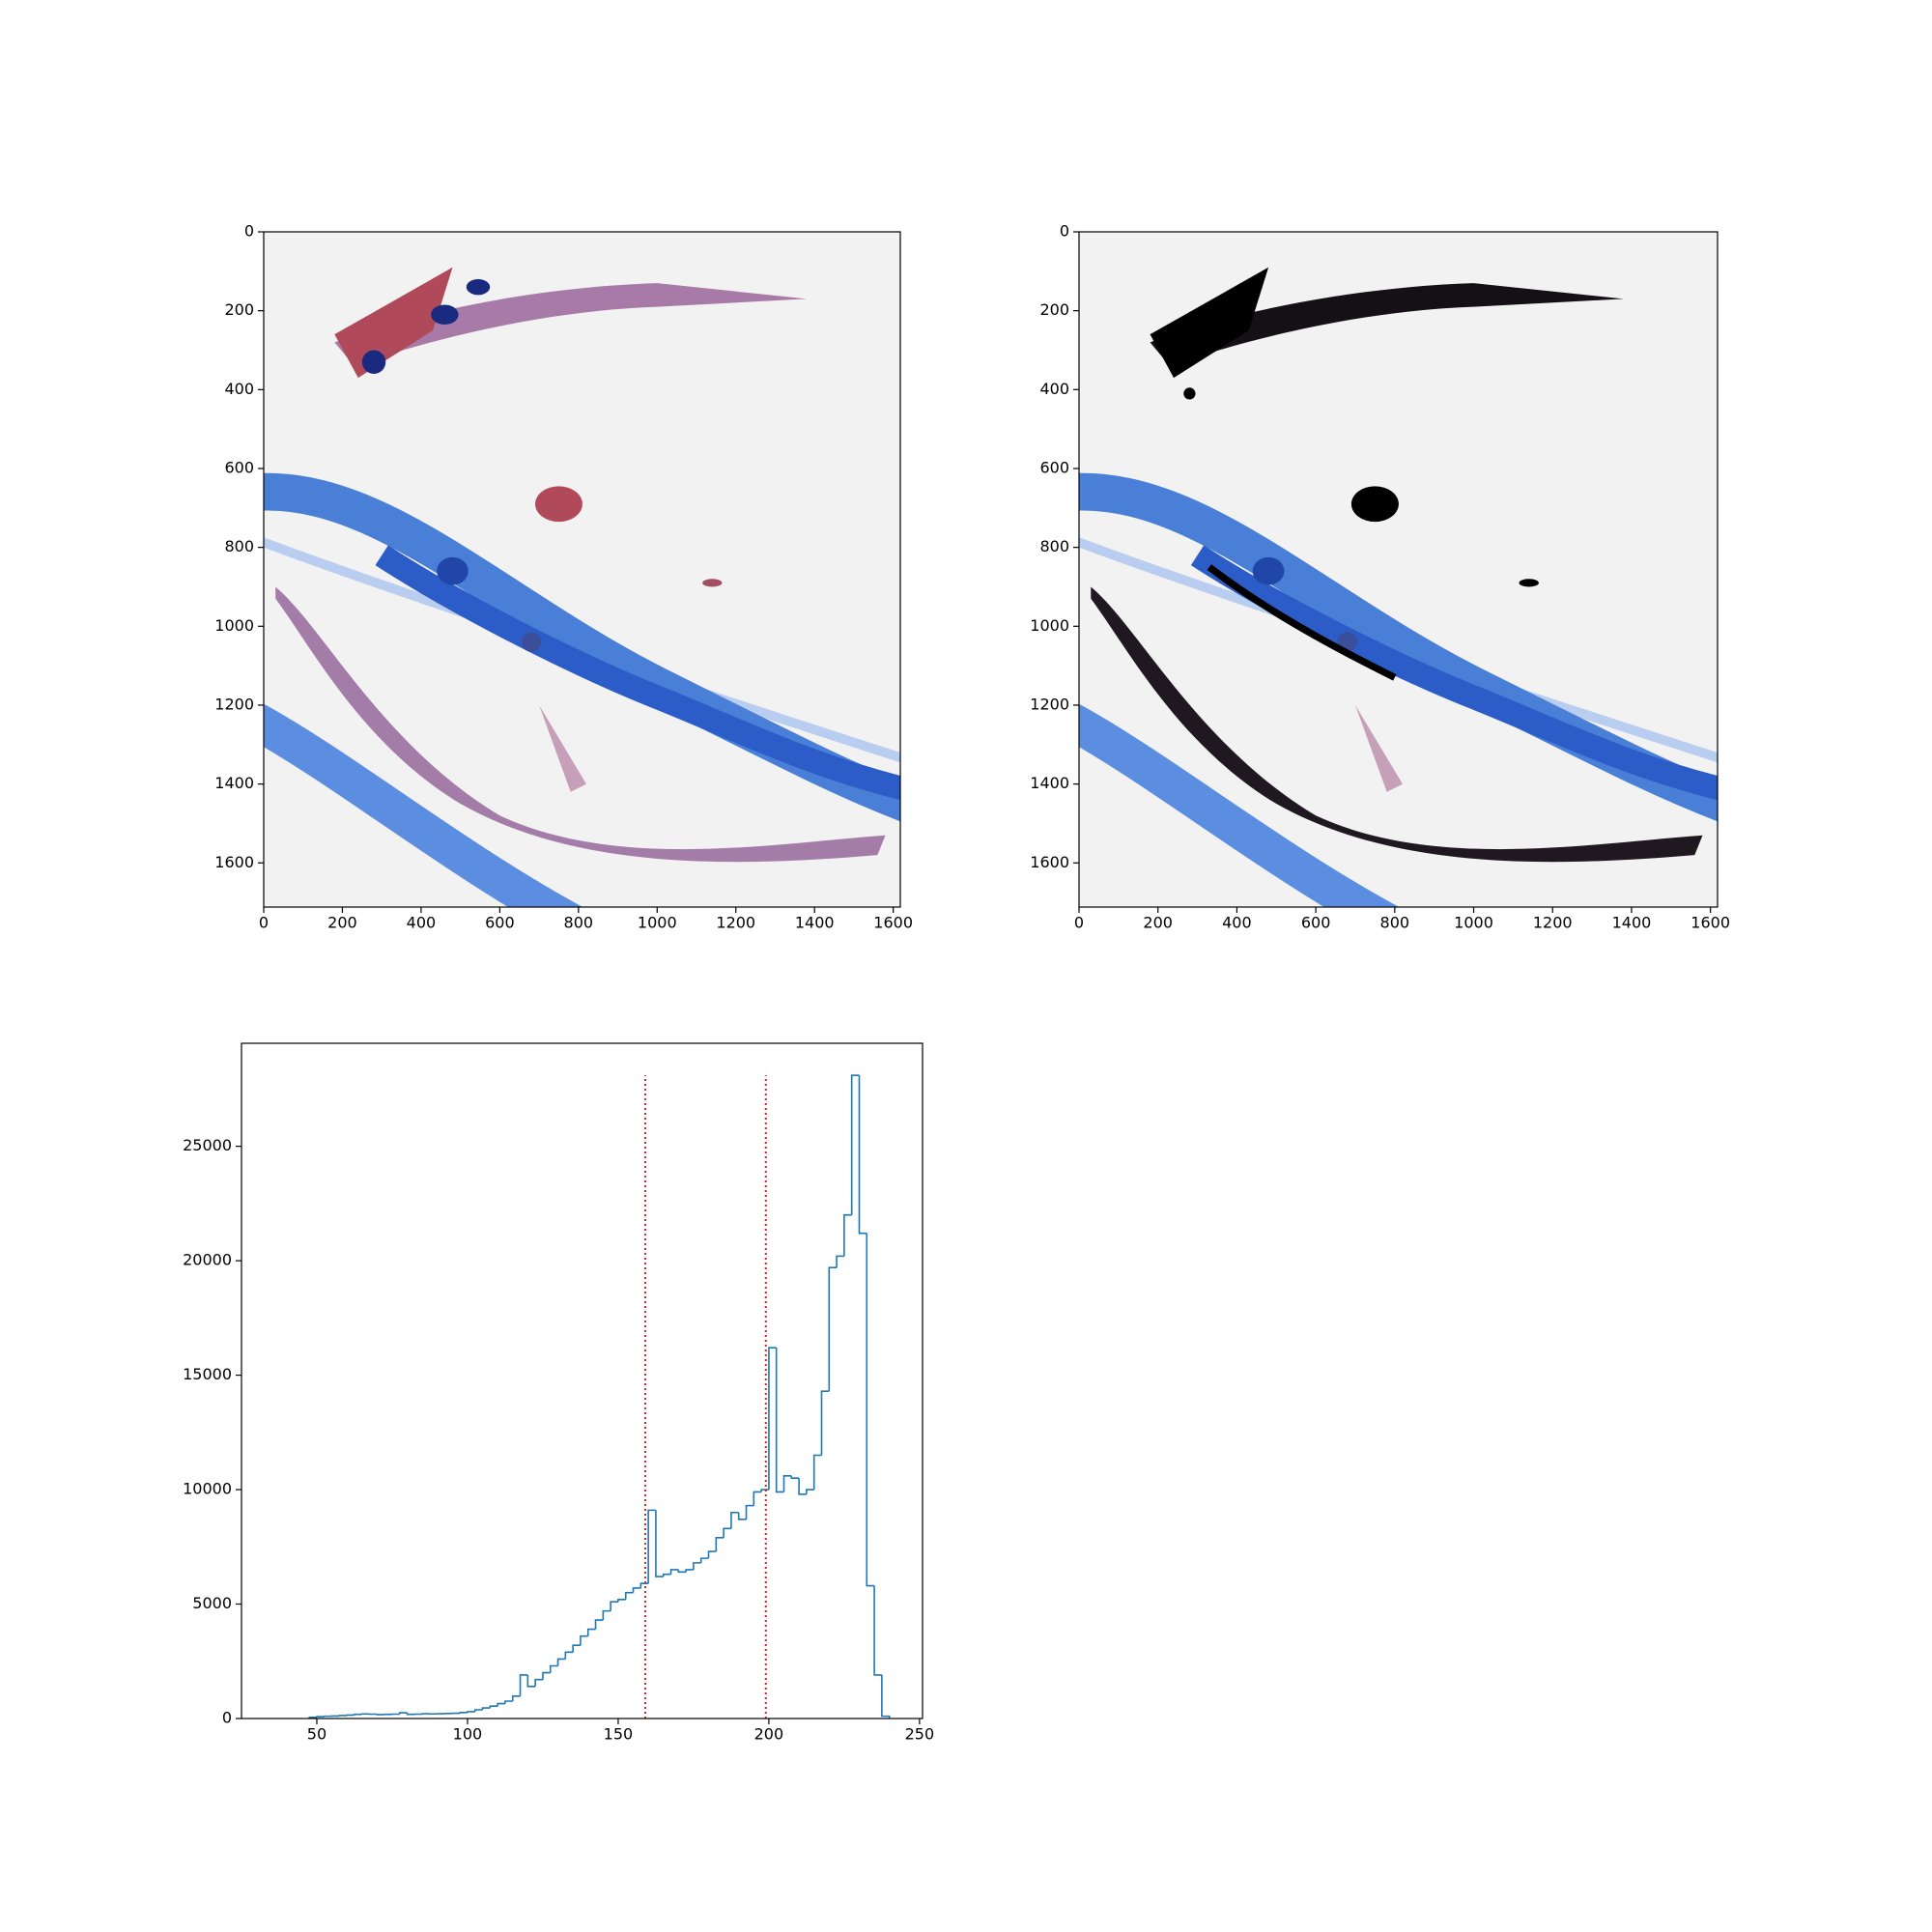  I want to click on y-tick-label: 15000, so click(207, 1374).